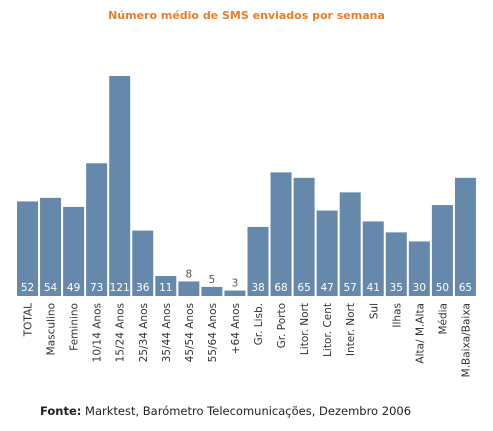 Image resolution: width=493 pixels, height=431 pixels. Describe the element at coordinates (75, 327) in the screenshot. I see `category-label-3: Feminino` at that location.